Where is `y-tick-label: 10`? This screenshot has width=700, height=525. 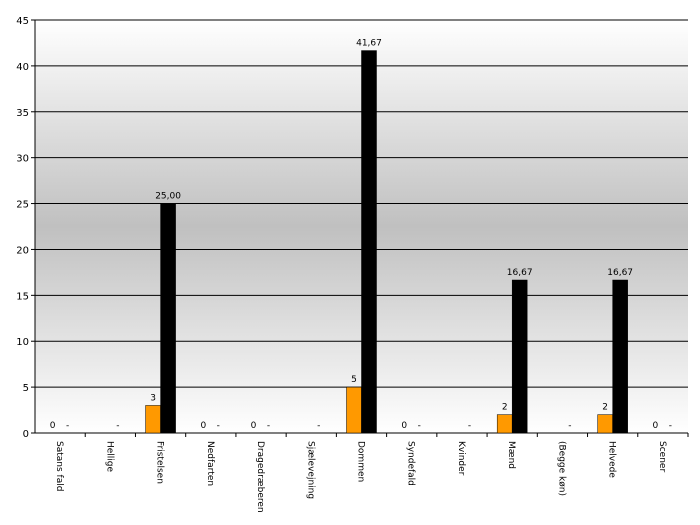
y-tick-label: 10 is located at coordinates (22, 342).